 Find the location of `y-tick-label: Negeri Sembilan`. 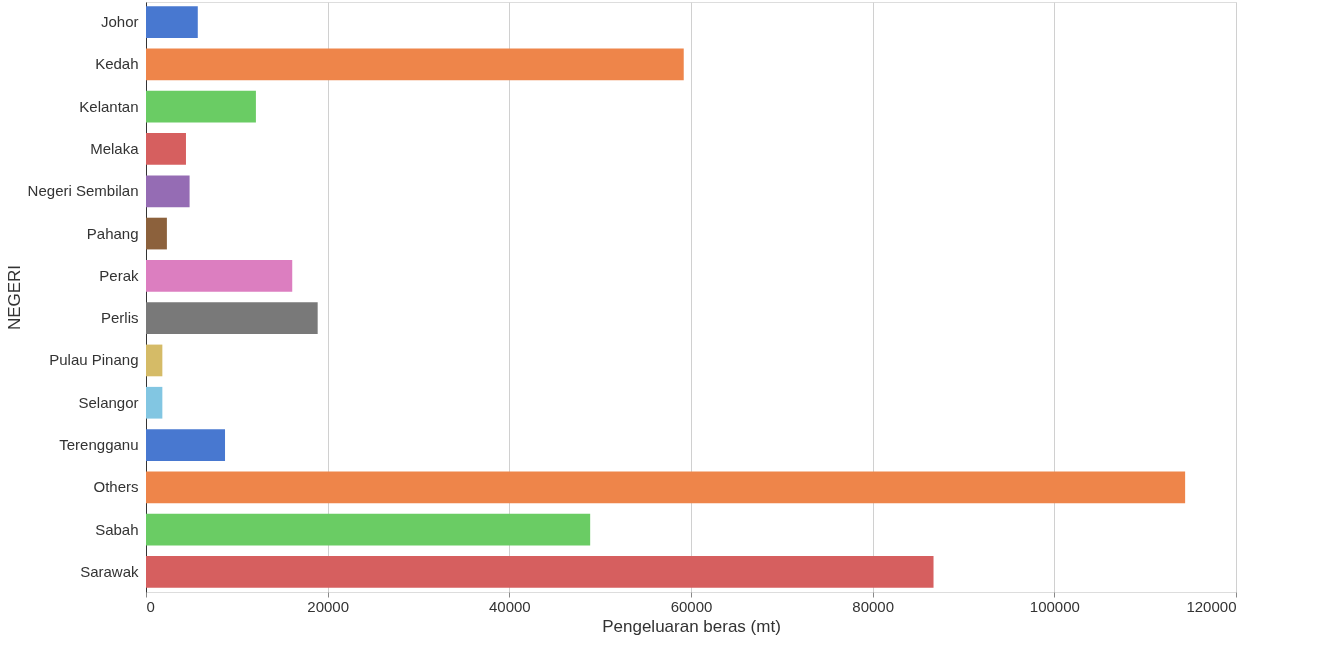

y-tick-label: Negeri Sembilan is located at coordinates (83, 191).